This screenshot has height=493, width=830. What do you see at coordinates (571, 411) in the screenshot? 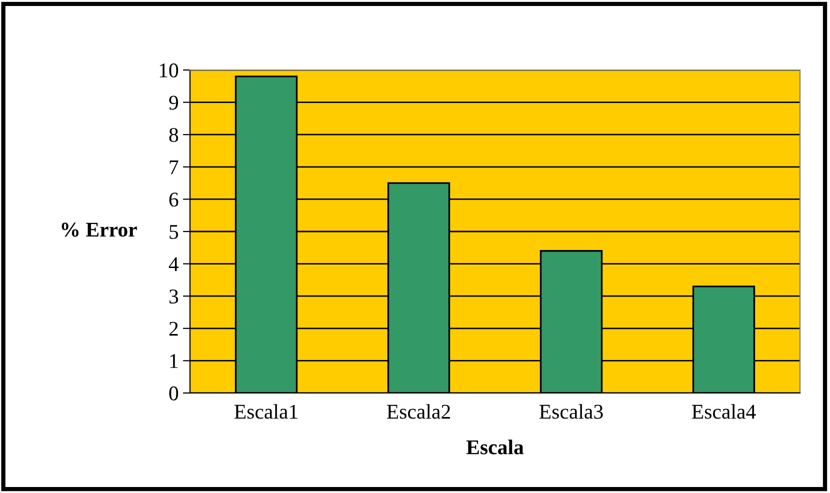
I see `x-tick-label: Escala3` at bounding box center [571, 411].